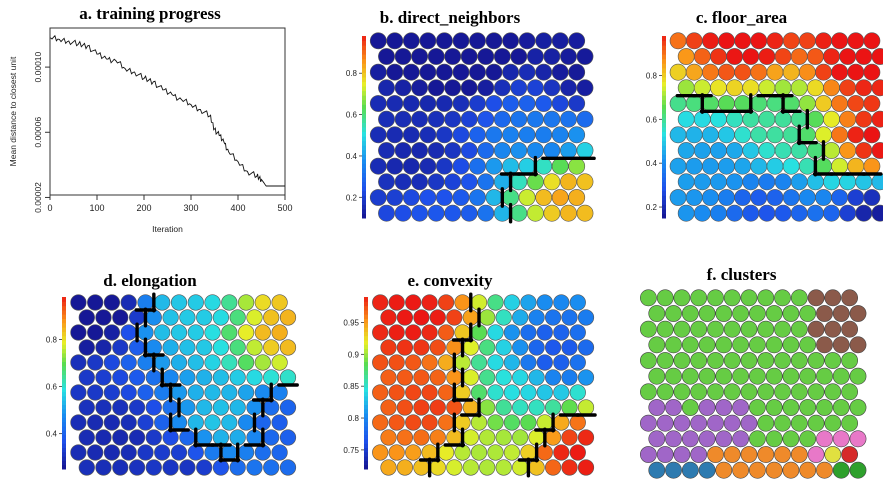  I want to click on panel-title-d: d. elongation, so click(150, 280).